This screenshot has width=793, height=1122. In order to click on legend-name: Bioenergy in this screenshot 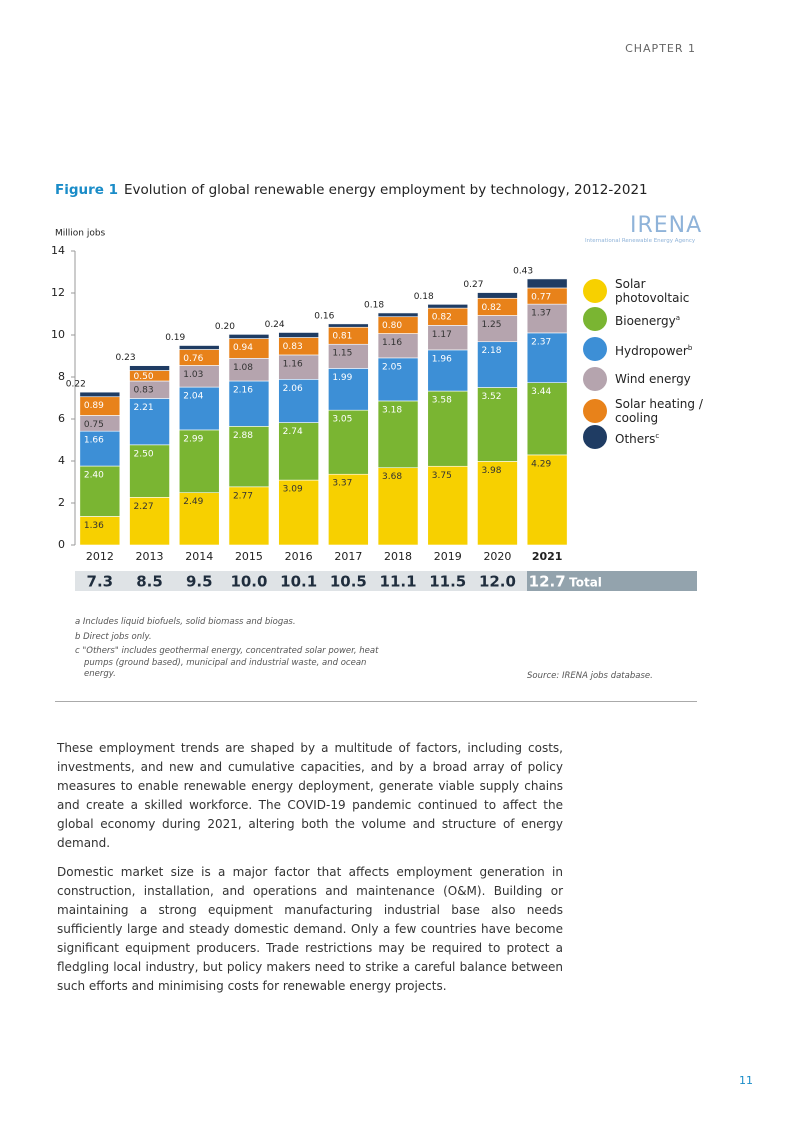, I will do `click(645, 320)`.